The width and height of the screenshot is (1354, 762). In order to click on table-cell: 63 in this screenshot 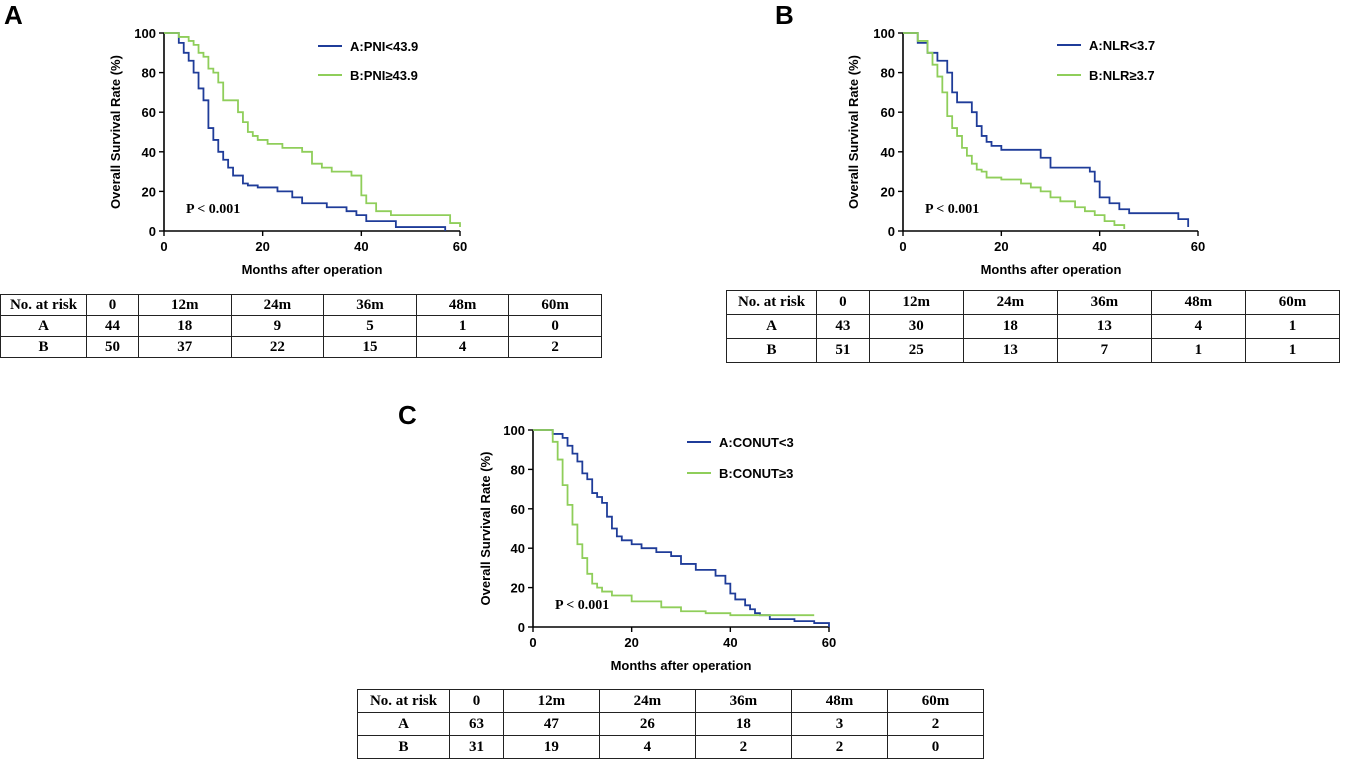, I will do `click(476, 724)`.